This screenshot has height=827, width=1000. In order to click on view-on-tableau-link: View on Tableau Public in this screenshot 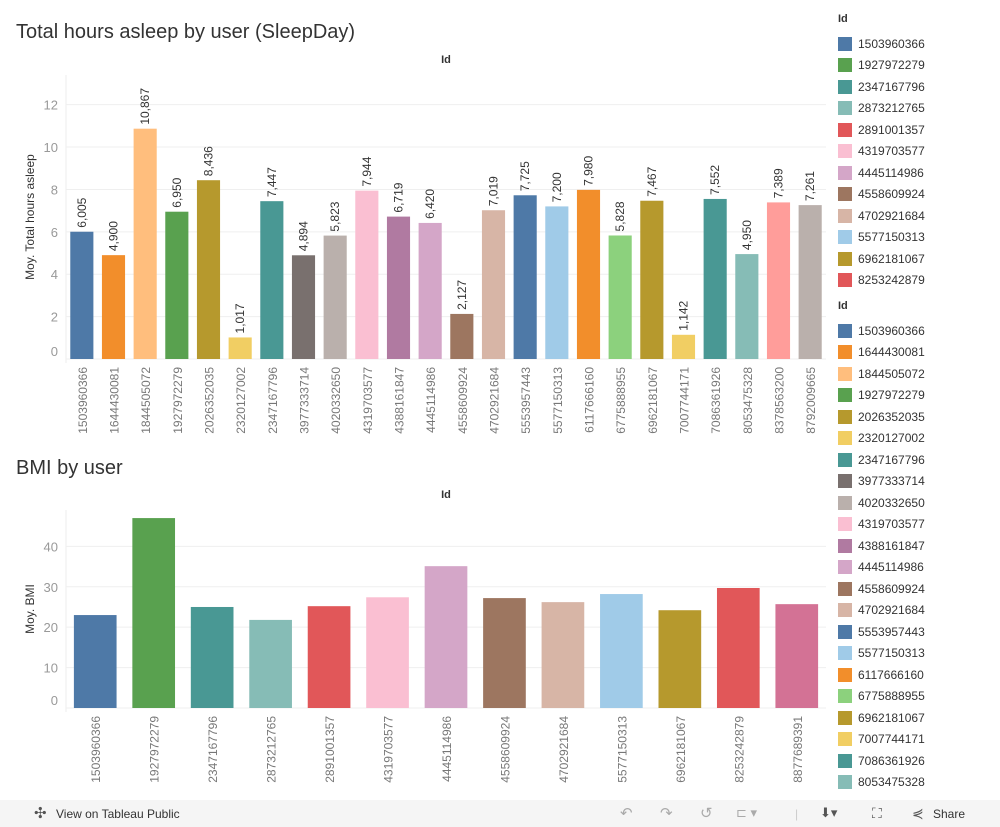, I will do `click(118, 814)`.